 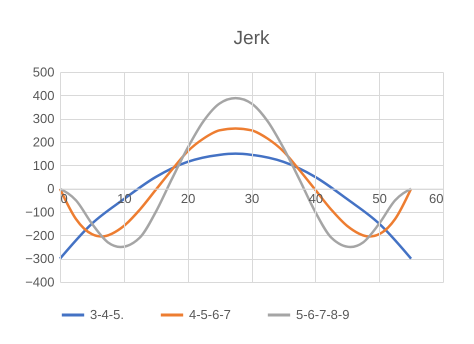 I want to click on x-tick-label: 30, so click(x=252, y=198).